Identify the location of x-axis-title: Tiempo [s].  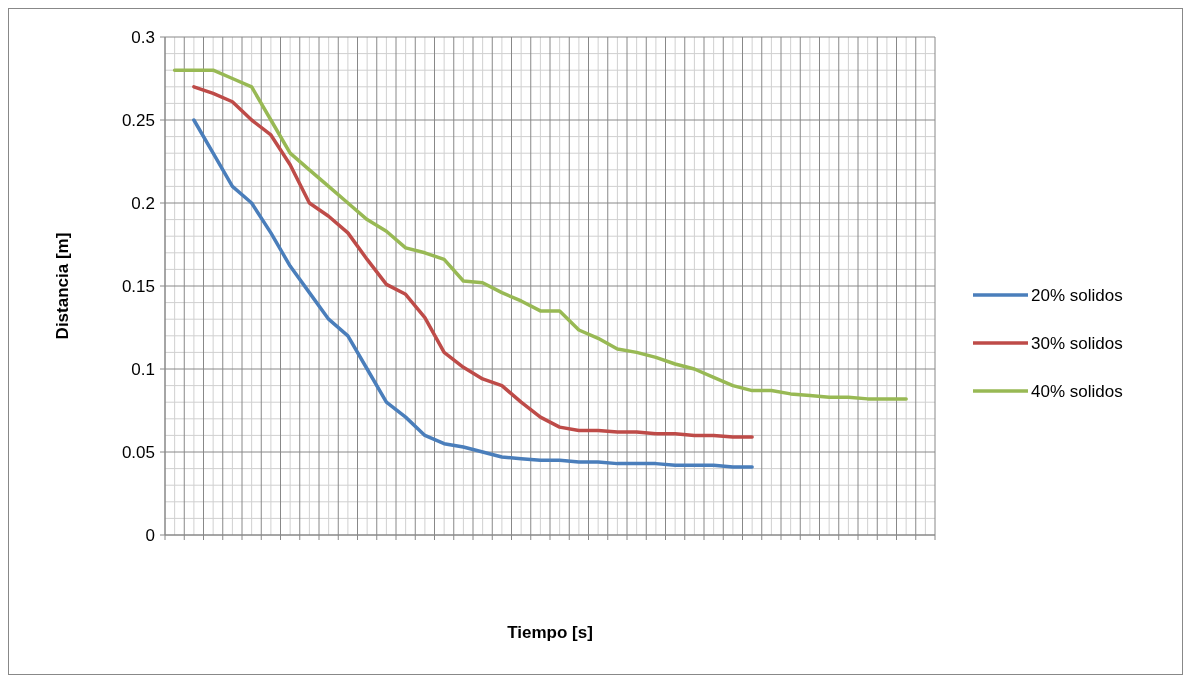
(550, 632).